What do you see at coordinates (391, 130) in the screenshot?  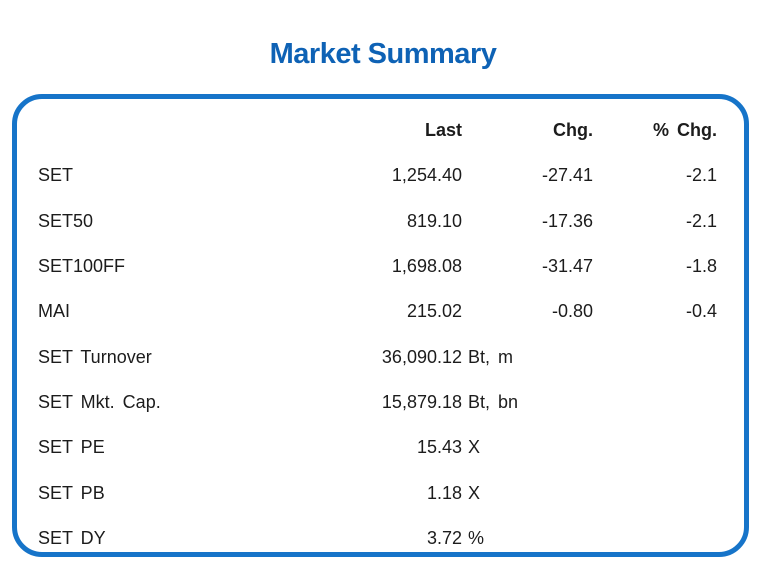 I see `table-header-row: Last Chg. % Chg.` at bounding box center [391, 130].